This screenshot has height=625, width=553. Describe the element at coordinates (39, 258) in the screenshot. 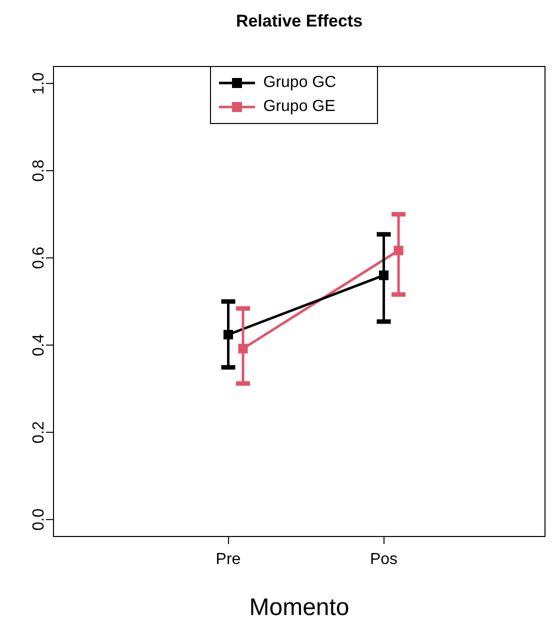

I see `y-tick-label: 0.6` at that location.